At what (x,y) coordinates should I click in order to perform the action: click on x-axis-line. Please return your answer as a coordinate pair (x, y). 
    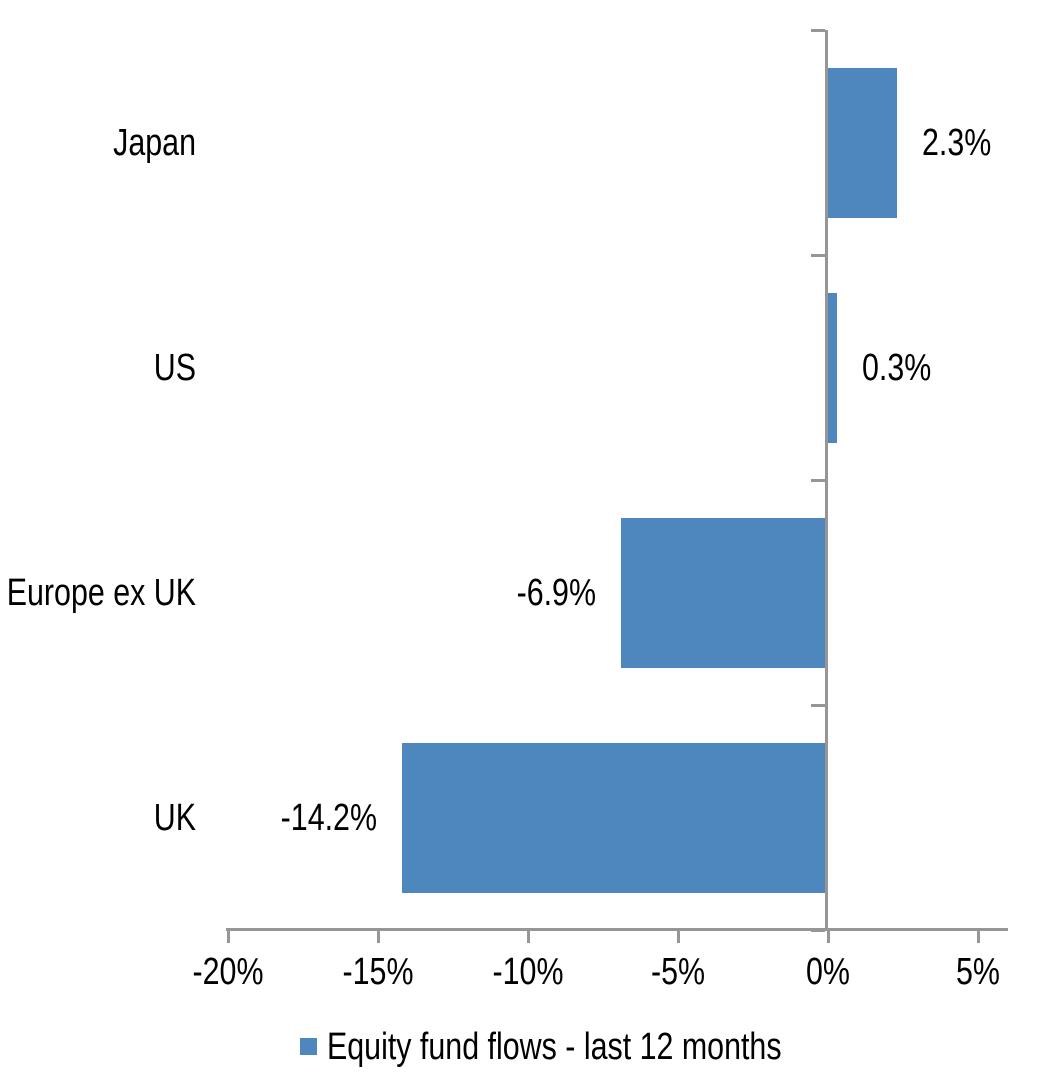
    Looking at the image, I should click on (617, 929).